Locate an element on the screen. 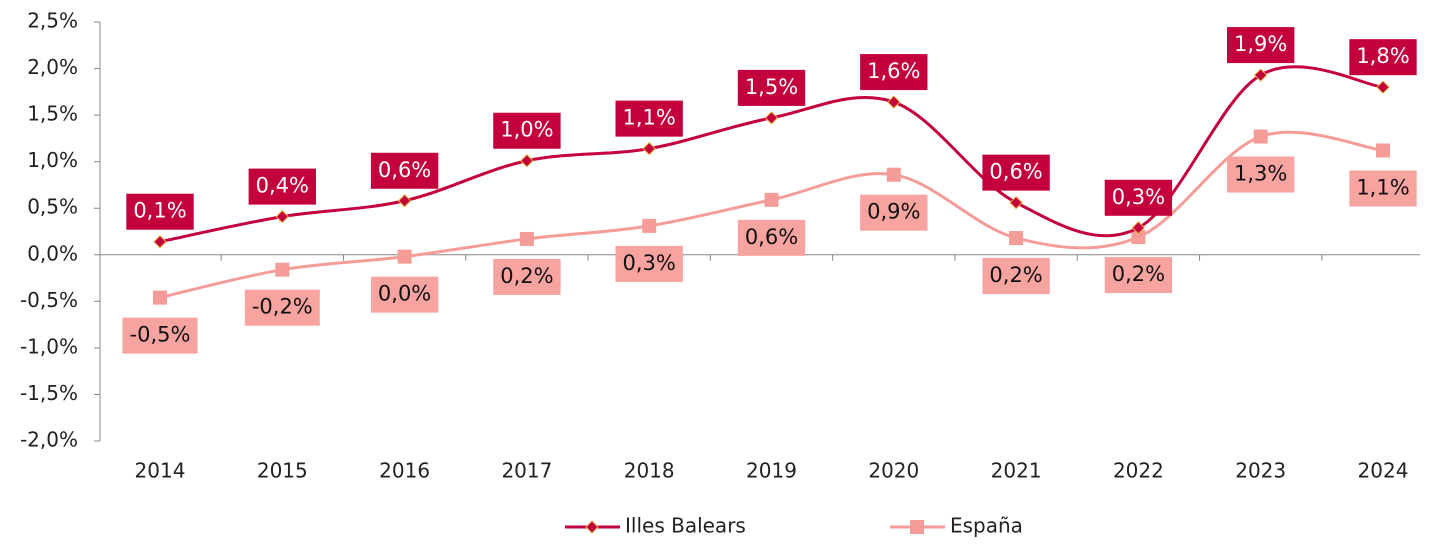  value-label-text: 1,9% is located at coordinates (1260, 44).